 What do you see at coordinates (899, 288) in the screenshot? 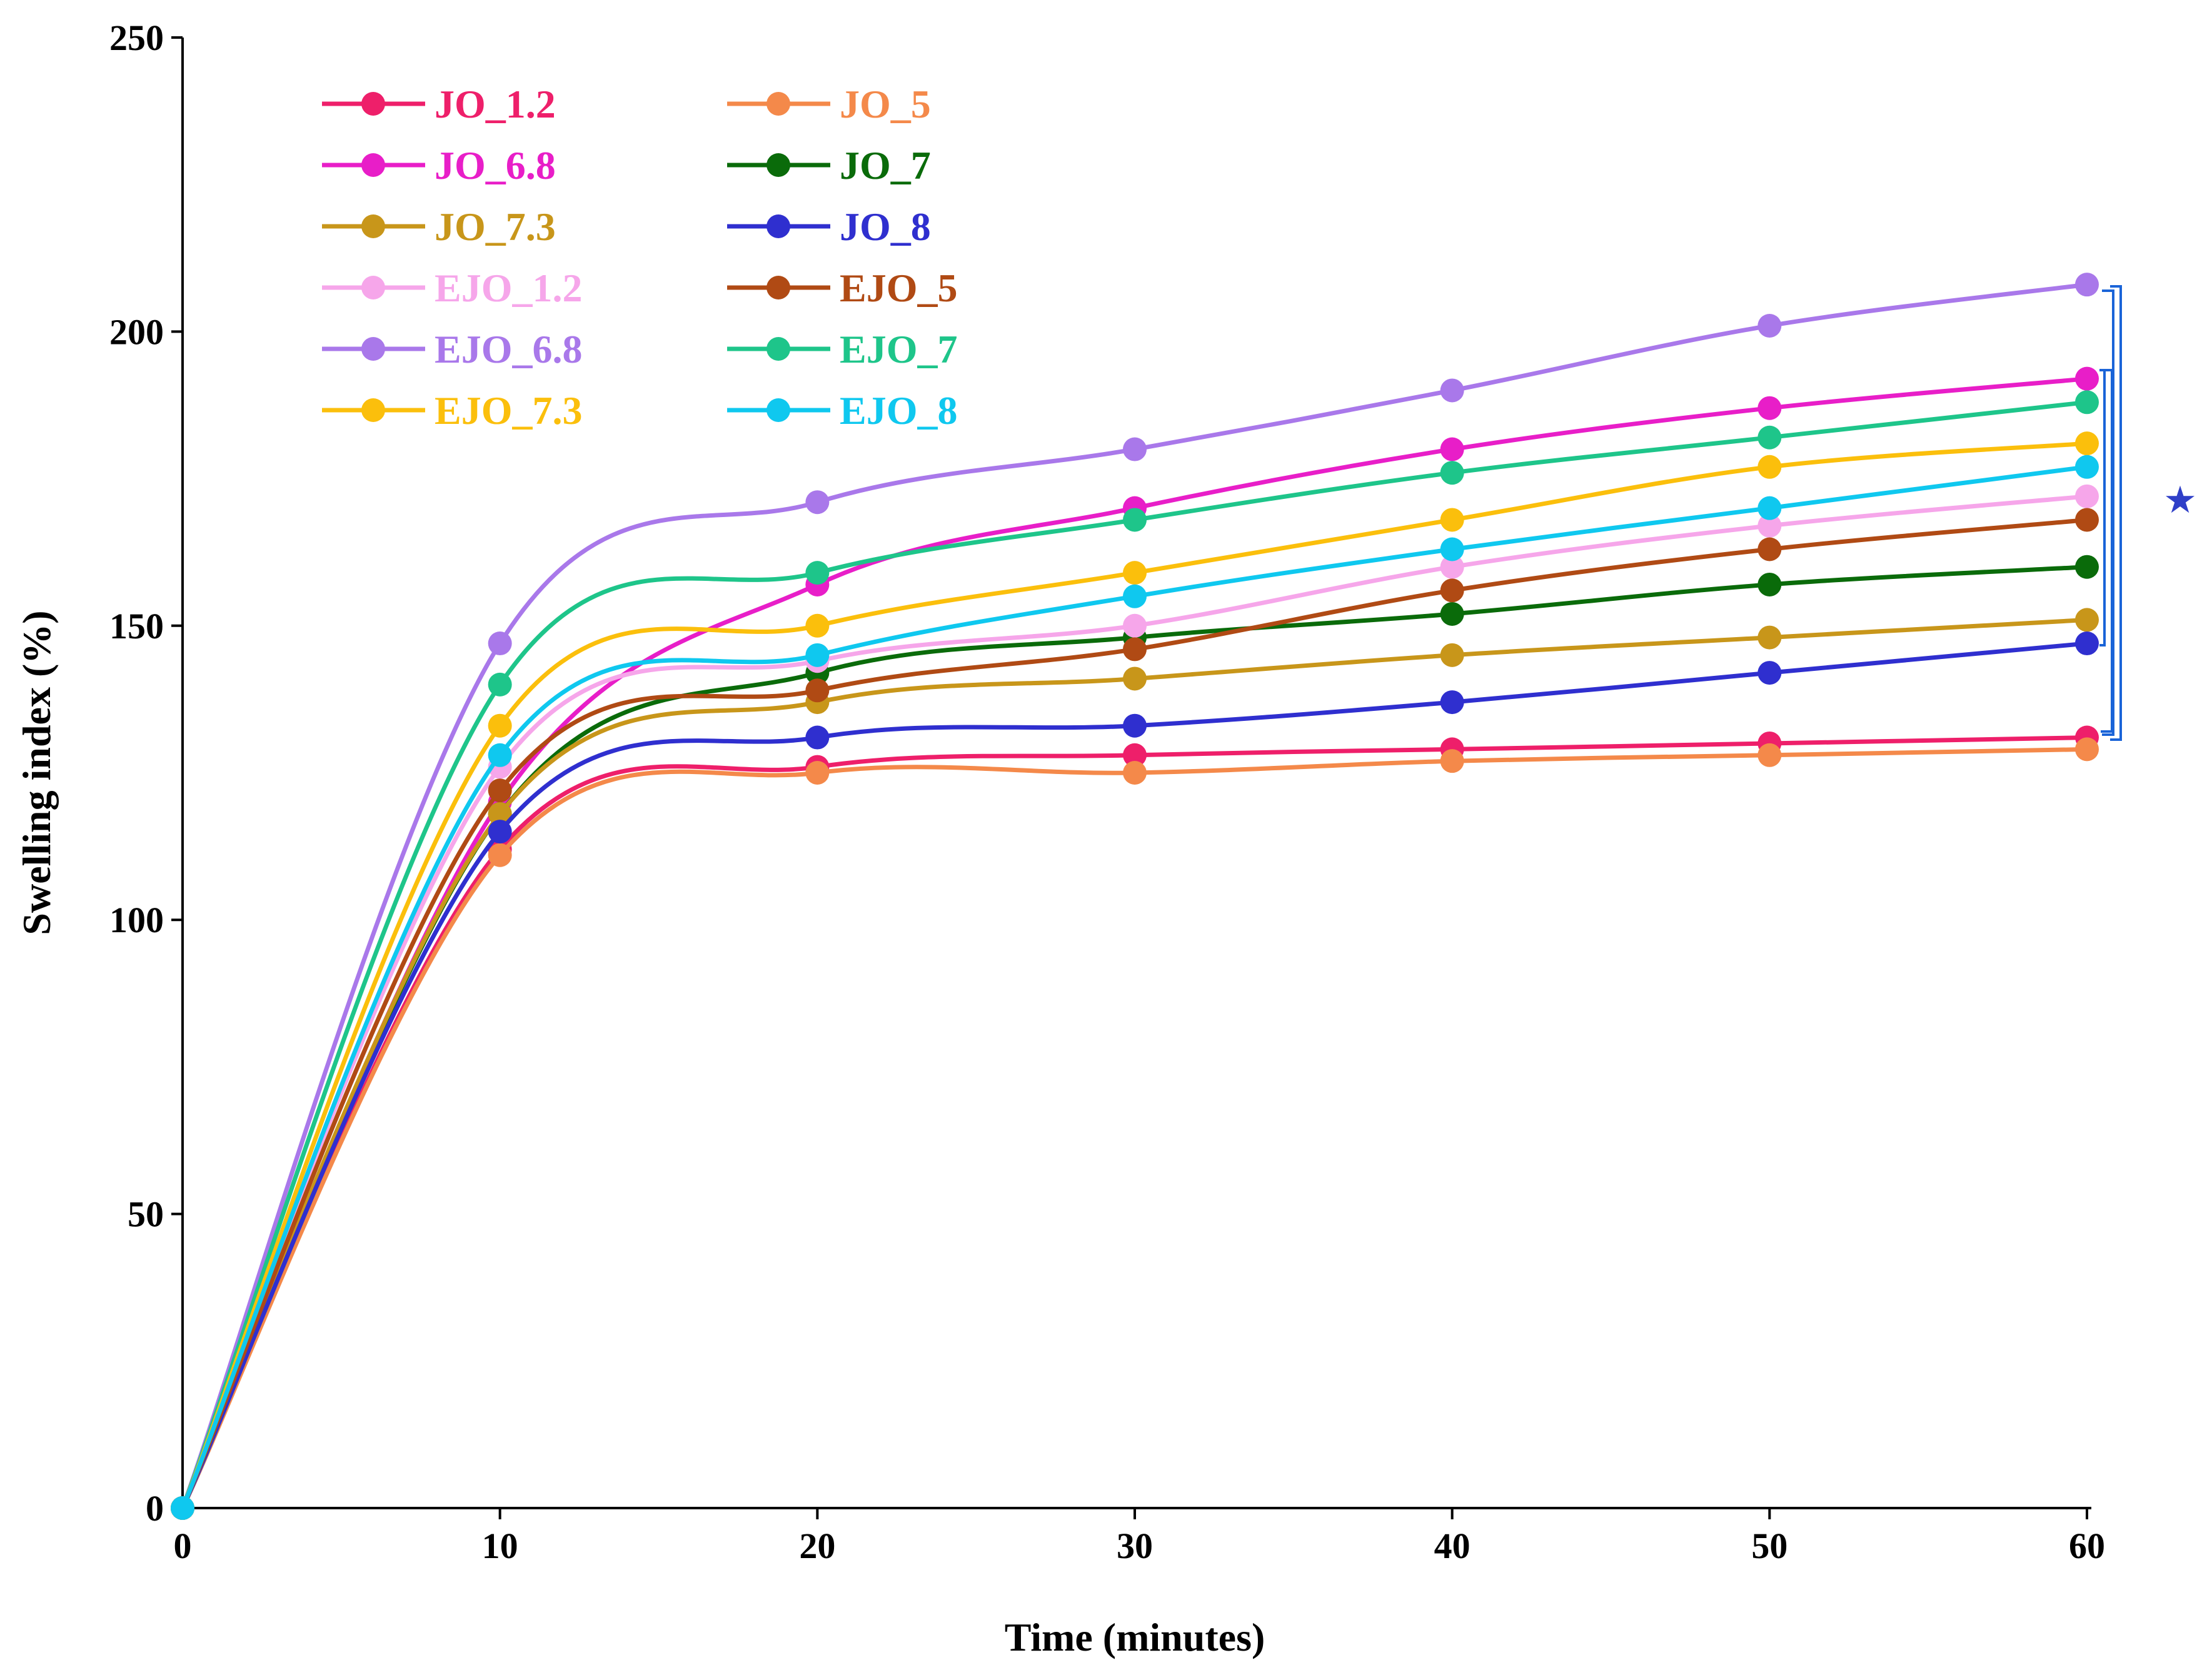
I see `legend-label-ejo-5: EJO_5` at bounding box center [899, 288].